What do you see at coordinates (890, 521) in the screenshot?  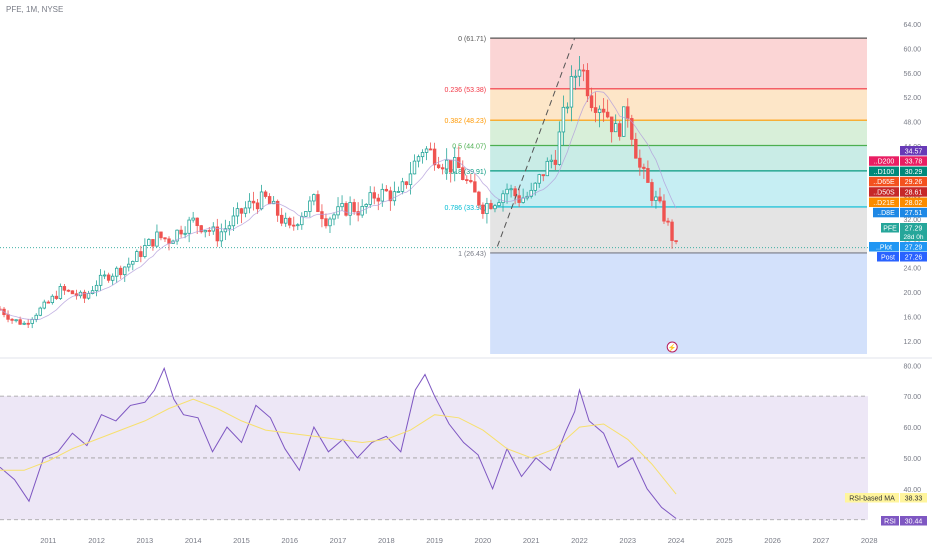 I see `rsi-series-name: RSI` at bounding box center [890, 521].